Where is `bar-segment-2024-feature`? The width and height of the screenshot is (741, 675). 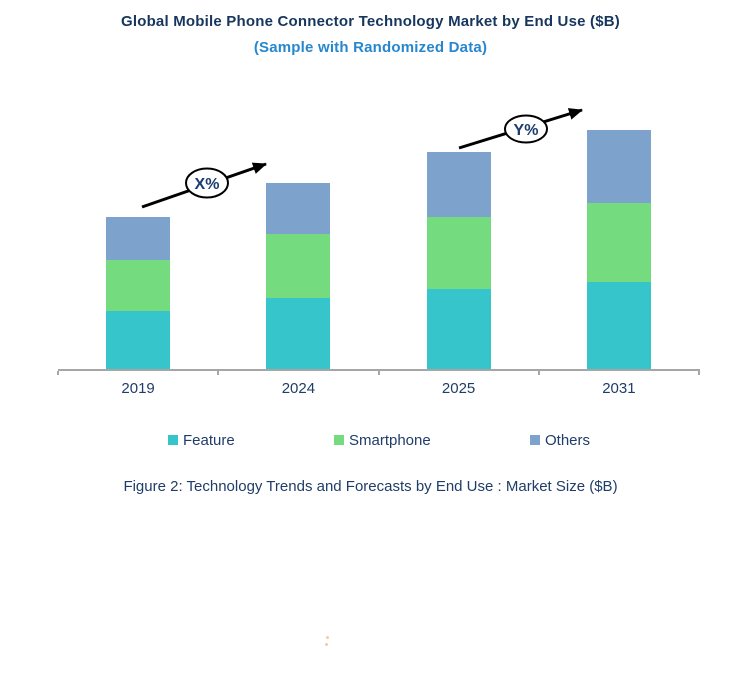 bar-segment-2024-feature is located at coordinates (298, 334).